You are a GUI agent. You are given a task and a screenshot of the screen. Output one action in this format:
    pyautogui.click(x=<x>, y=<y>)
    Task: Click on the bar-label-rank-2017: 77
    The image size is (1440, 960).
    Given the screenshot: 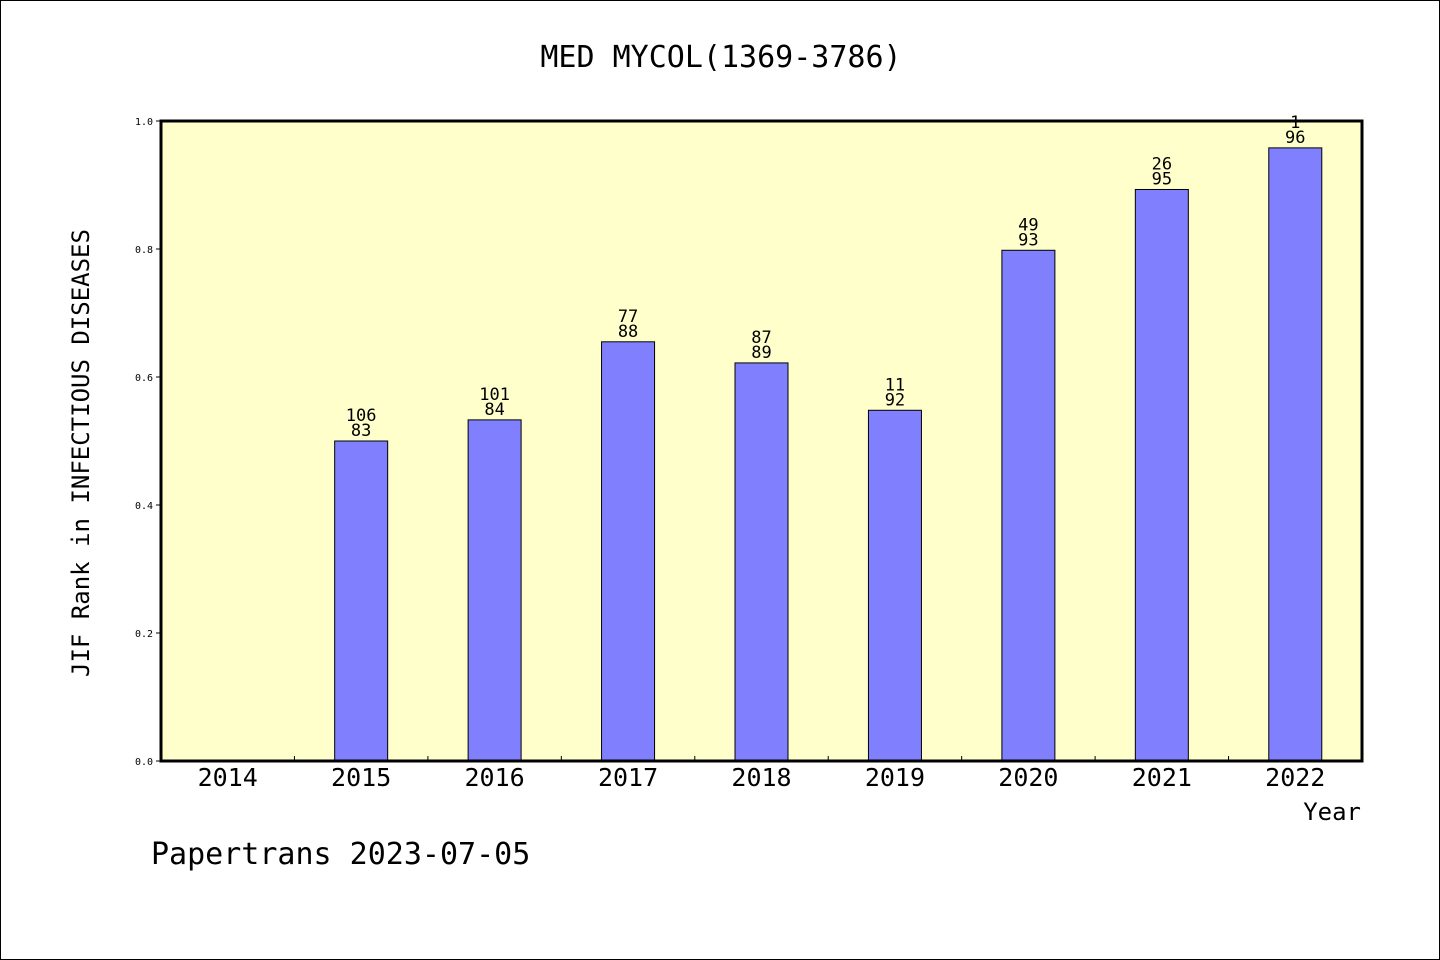 What is the action you would take?
    pyautogui.click(x=628, y=317)
    